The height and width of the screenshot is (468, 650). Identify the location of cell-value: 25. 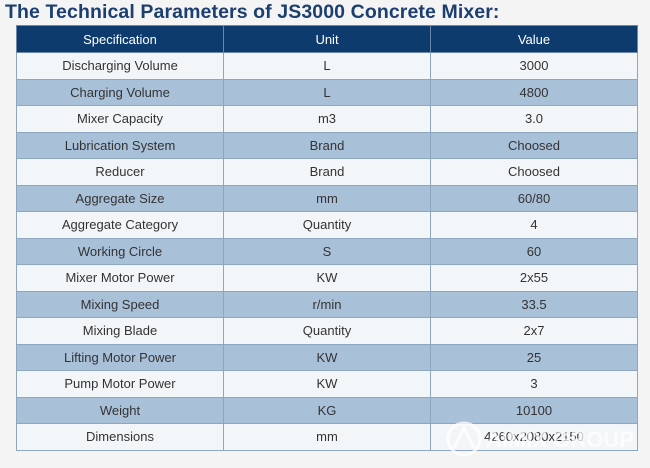
(534, 357).